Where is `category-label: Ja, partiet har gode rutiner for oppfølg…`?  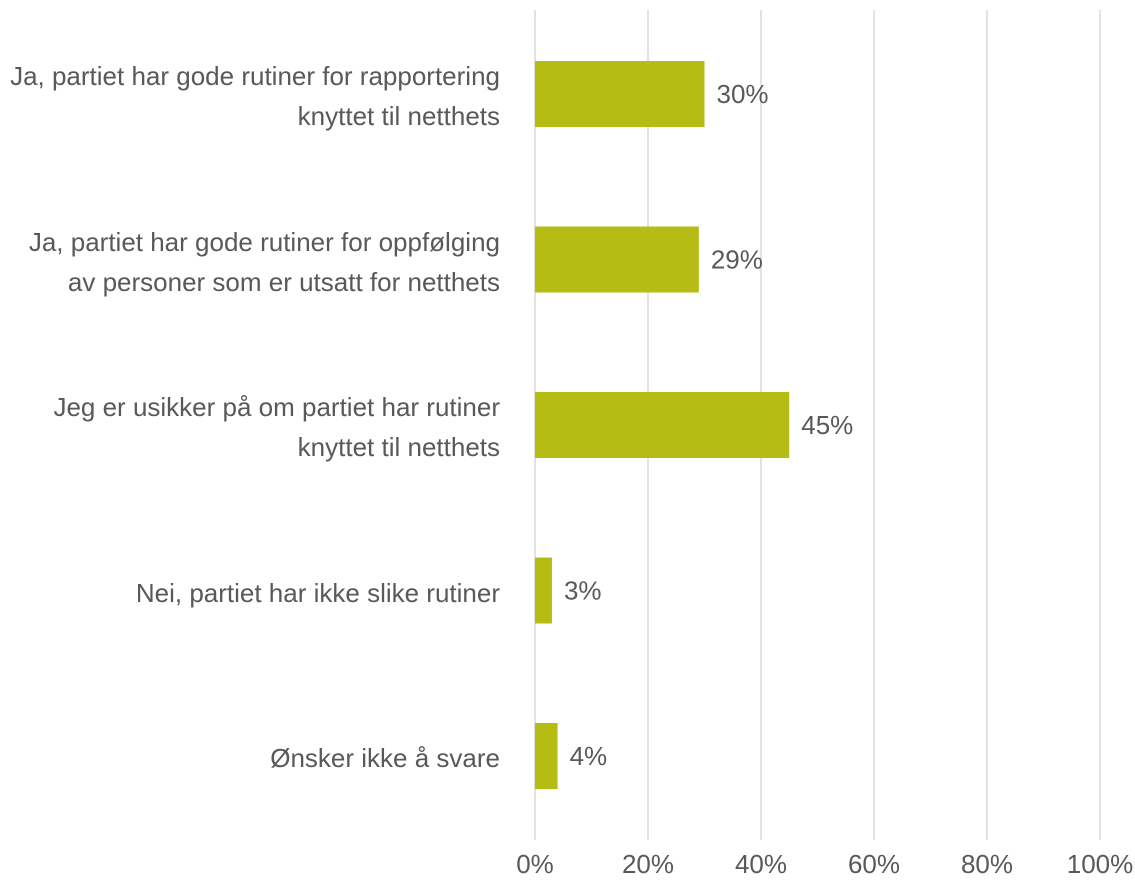 category-label: Ja, partiet har gode rutiner for oppfølg… is located at coordinates (264, 261).